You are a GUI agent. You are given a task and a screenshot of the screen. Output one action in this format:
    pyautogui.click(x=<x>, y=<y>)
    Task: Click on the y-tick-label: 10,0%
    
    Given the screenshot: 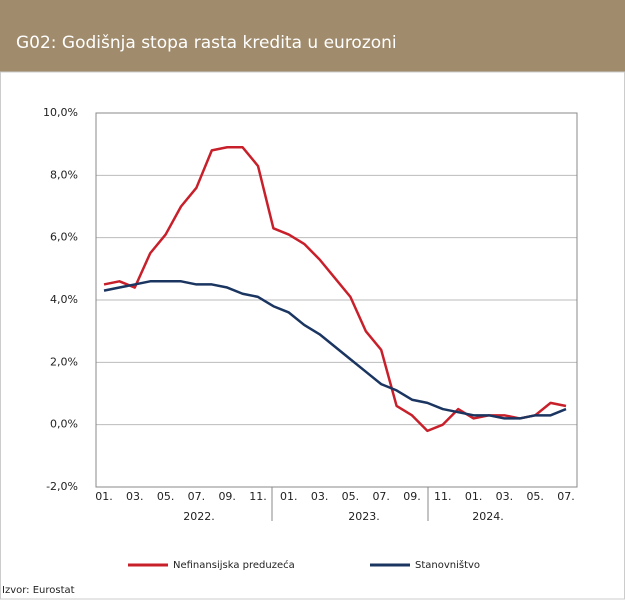 What is the action you would take?
    pyautogui.click(x=60, y=112)
    